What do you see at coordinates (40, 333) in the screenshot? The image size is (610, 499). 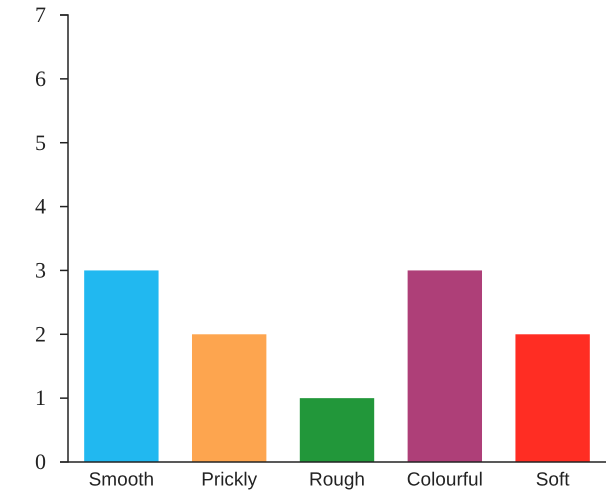 I see `y-tick-label: 2` at bounding box center [40, 333].